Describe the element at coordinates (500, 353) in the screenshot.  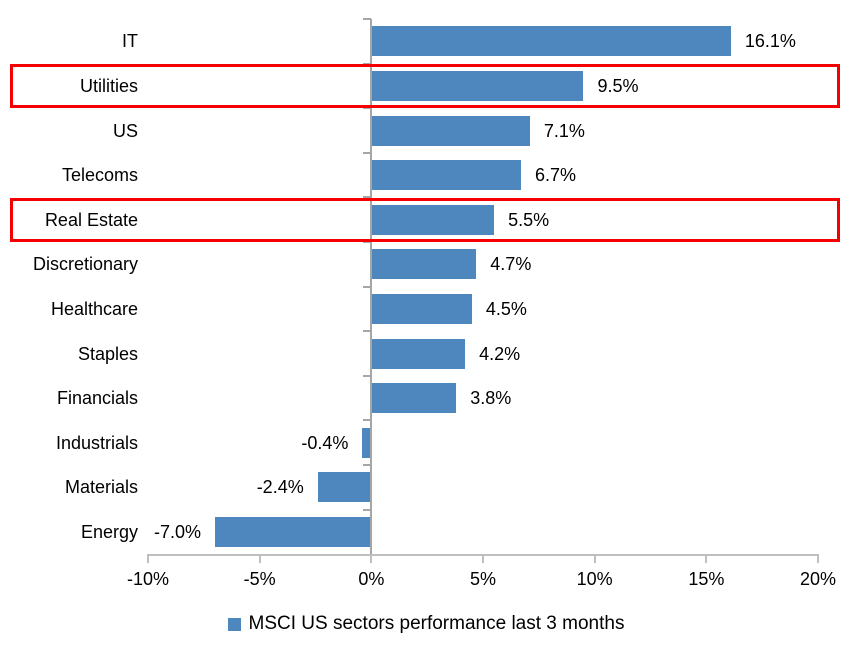
I see `data-label-staples: 4.2%` at that location.